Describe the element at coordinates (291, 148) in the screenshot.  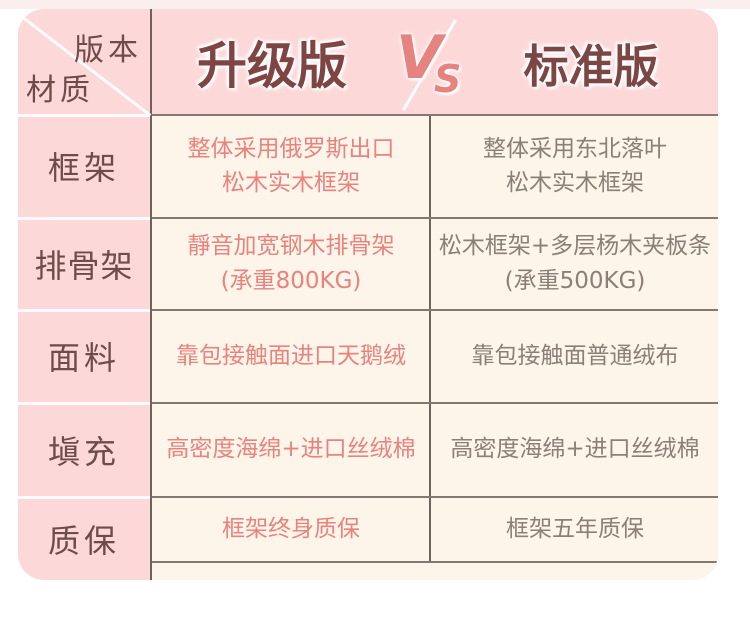
I see `cell-line: 整体采用俄罗斯出口` at that location.